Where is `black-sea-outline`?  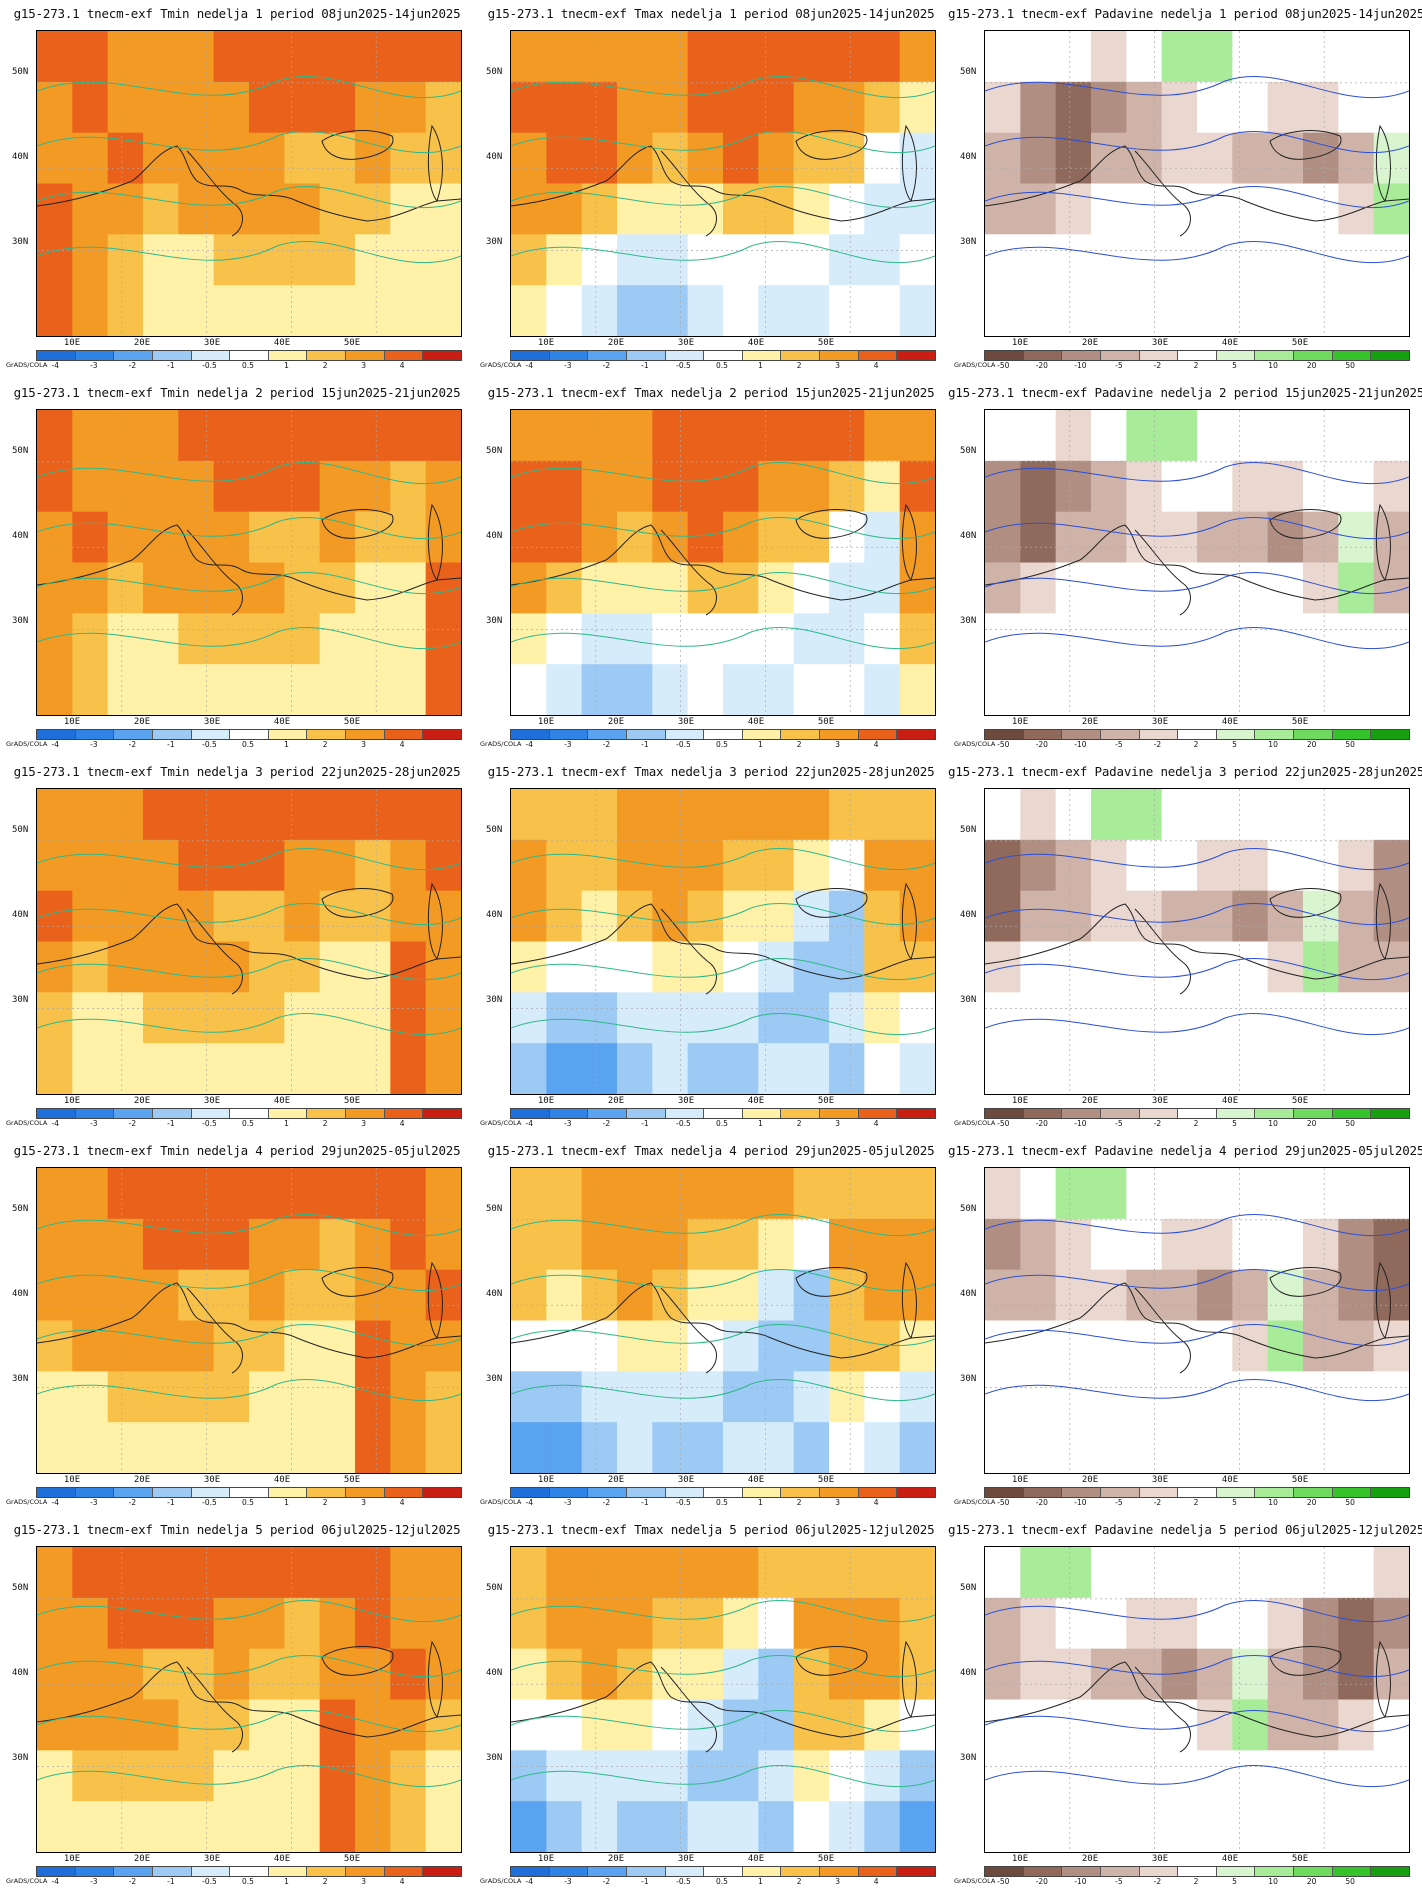 black-sea-outline is located at coordinates (1305, 1661).